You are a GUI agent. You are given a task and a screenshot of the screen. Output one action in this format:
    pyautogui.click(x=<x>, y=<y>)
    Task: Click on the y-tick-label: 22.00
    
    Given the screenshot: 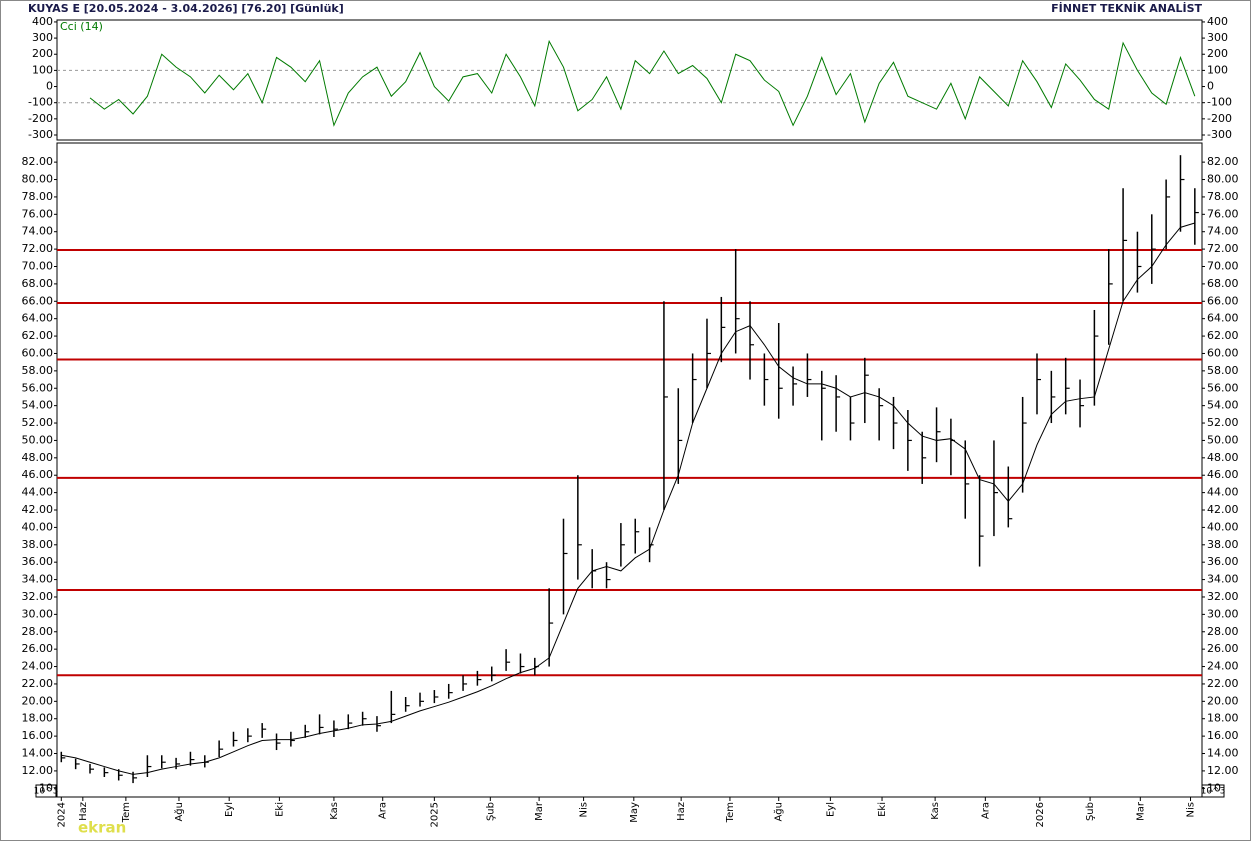 What is the action you would take?
    pyautogui.click(x=38, y=683)
    